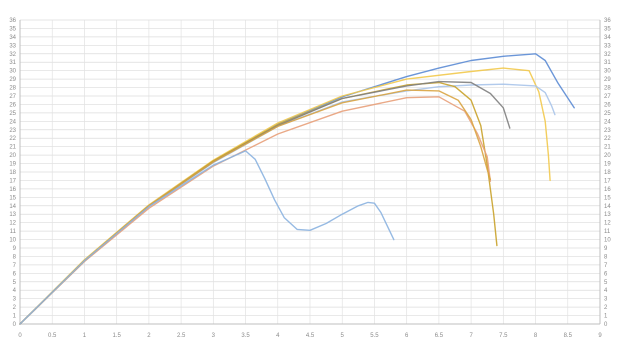 Image resolution: width=618 pixels, height=345 pixels. What do you see at coordinates (374, 336) in the screenshot?
I see `x-tick-label: 5.5` at bounding box center [374, 336].